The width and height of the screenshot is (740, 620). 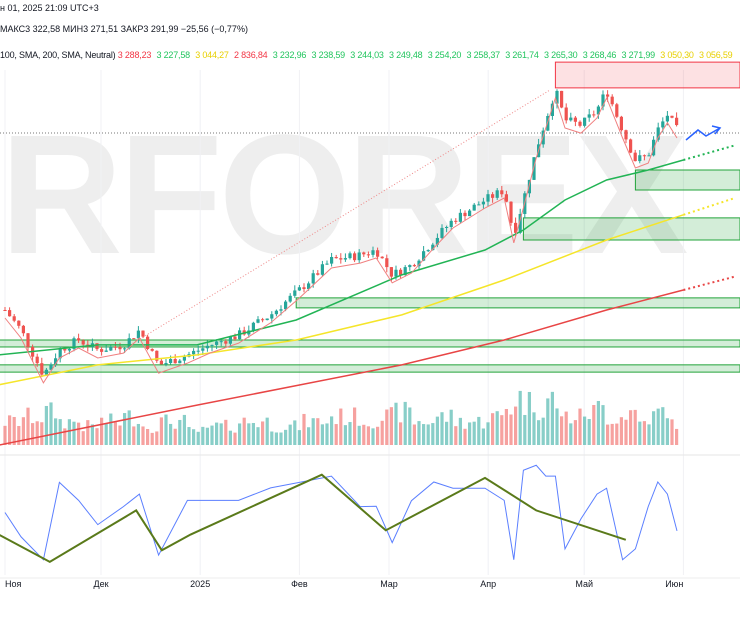 What do you see at coordinates (584, 584) in the screenshot?
I see `x-tick-label: Май` at bounding box center [584, 584].